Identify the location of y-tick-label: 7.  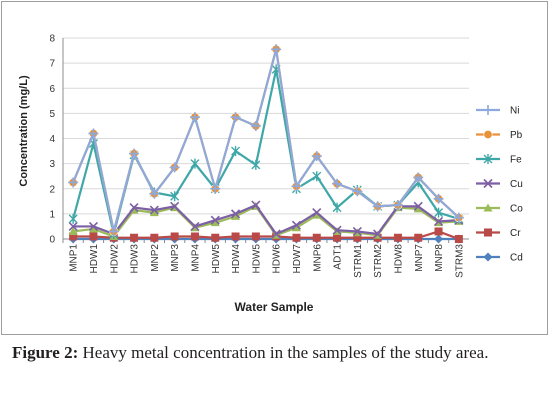
(52, 64).